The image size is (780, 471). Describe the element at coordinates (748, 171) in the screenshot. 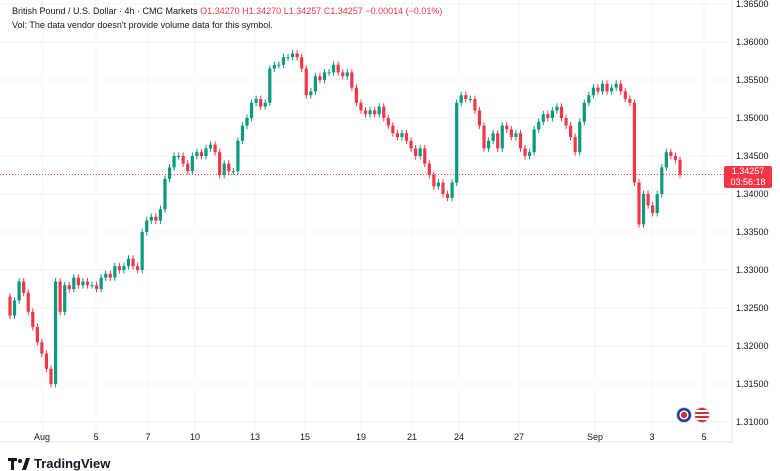

I see `price-tag-value: 1.34257` at that location.